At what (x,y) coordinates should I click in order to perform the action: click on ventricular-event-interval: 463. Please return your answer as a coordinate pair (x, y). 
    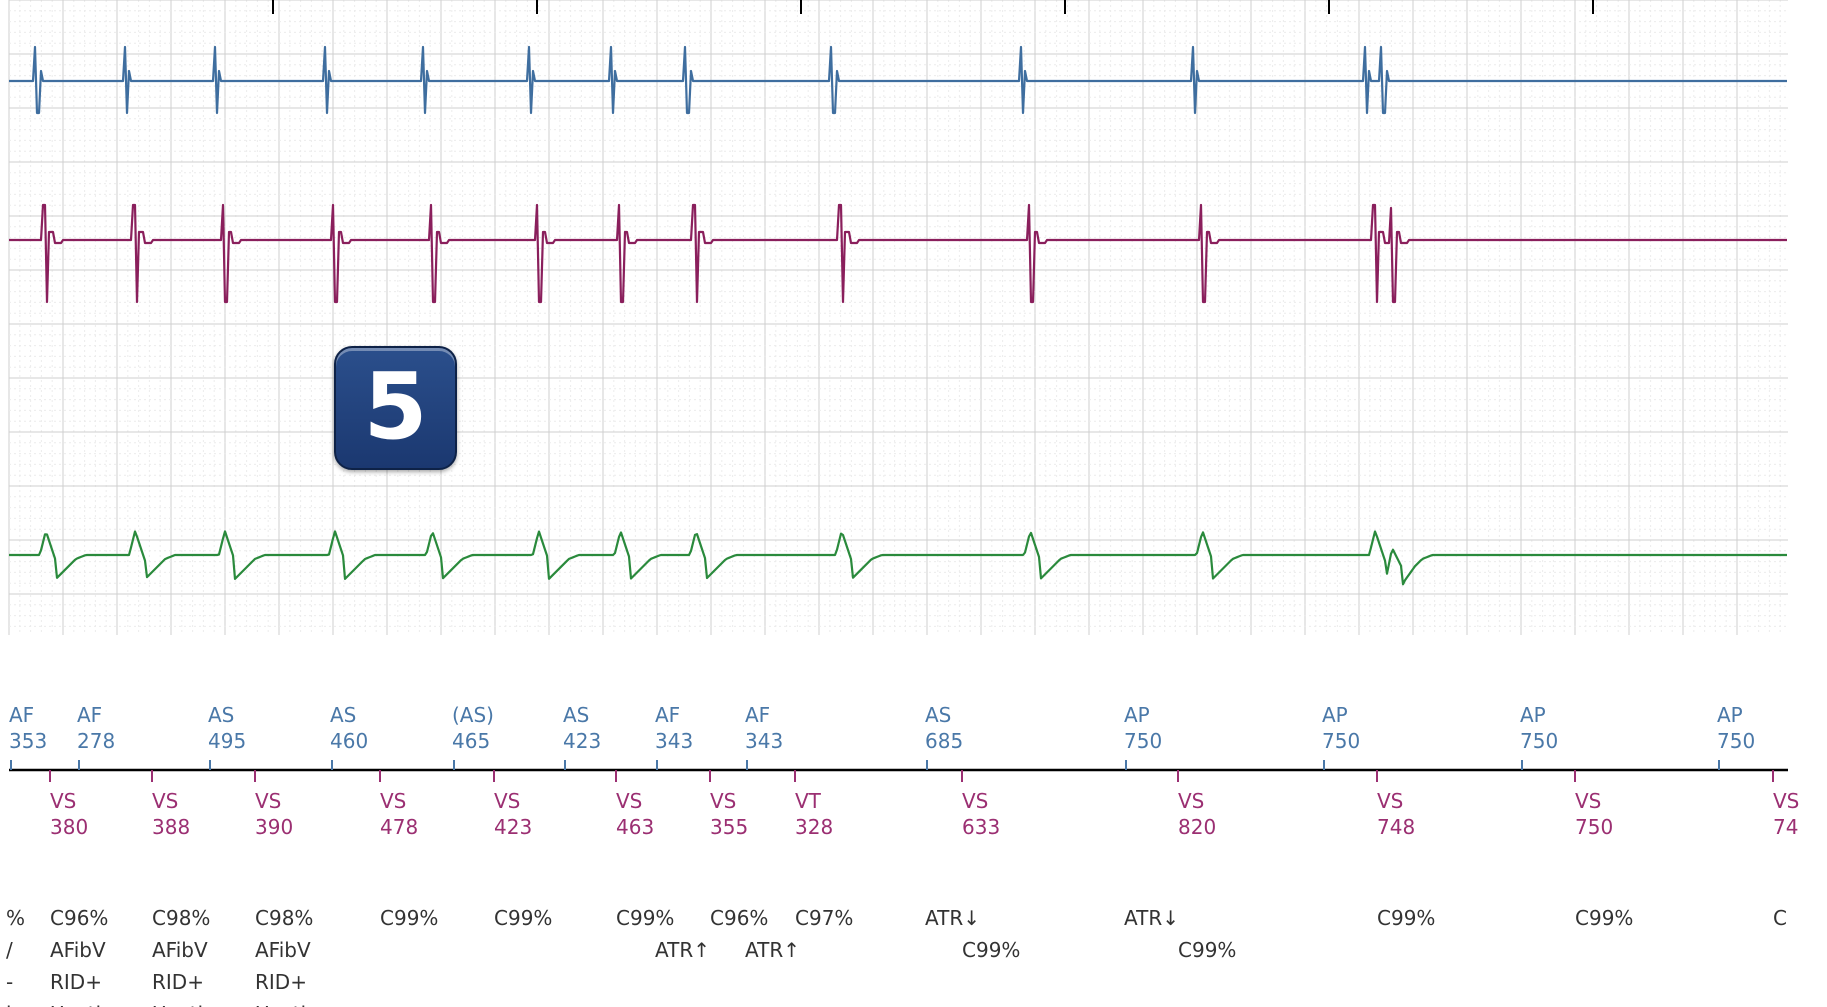
    Looking at the image, I should click on (635, 827).